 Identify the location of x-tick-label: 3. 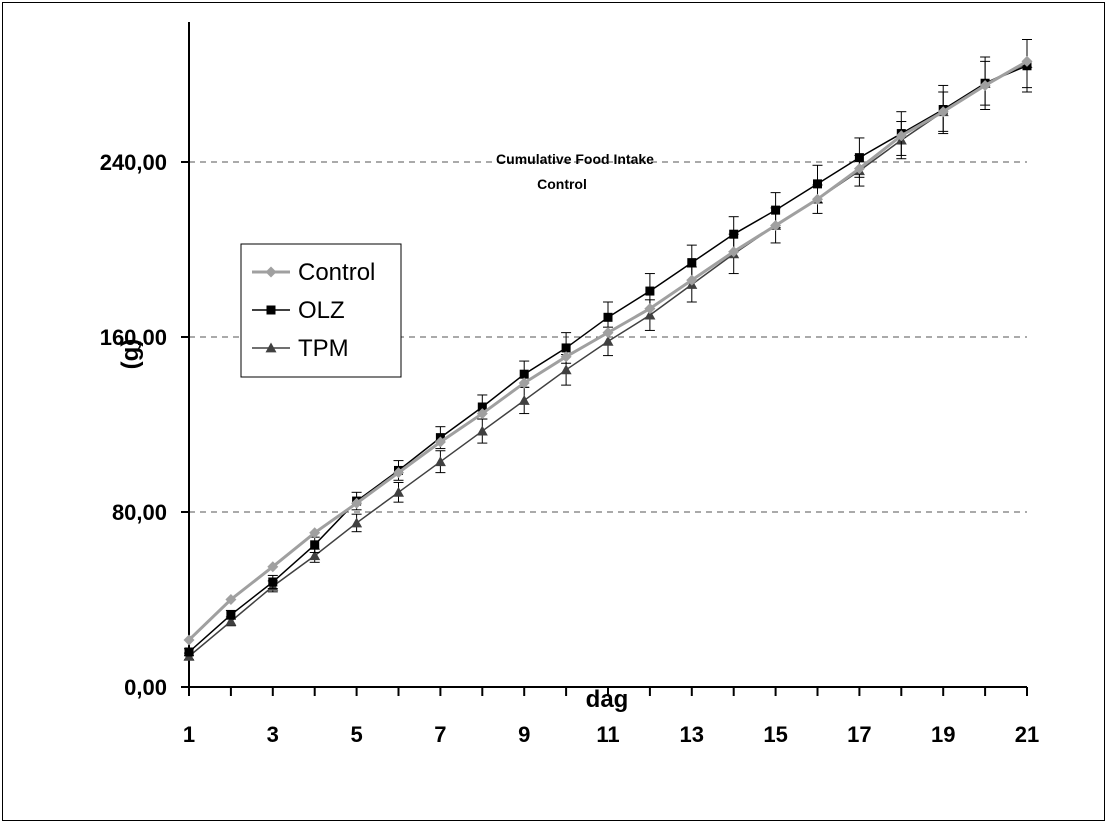
(273, 734).